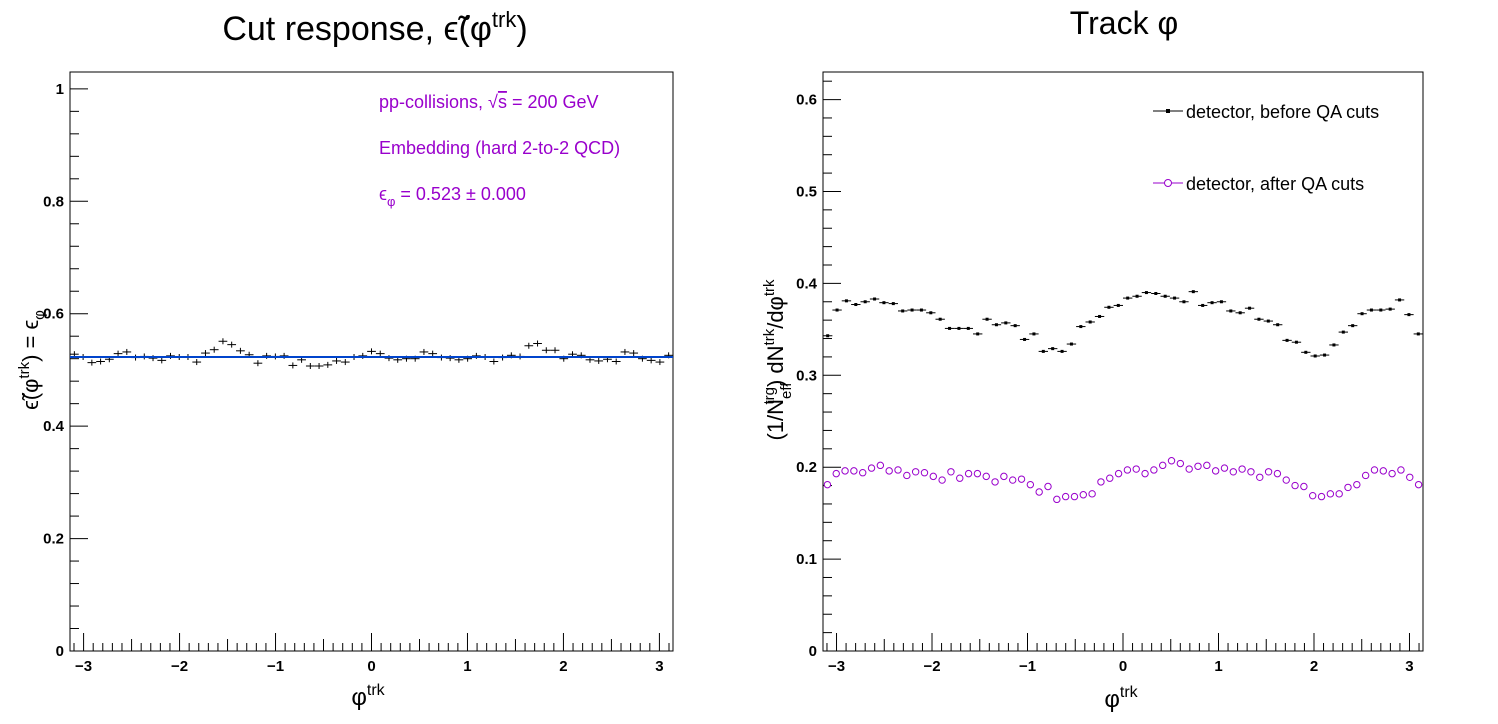 This screenshot has width=1498, height=724. I want to click on left-x-label: φtrk, so click(368, 696).